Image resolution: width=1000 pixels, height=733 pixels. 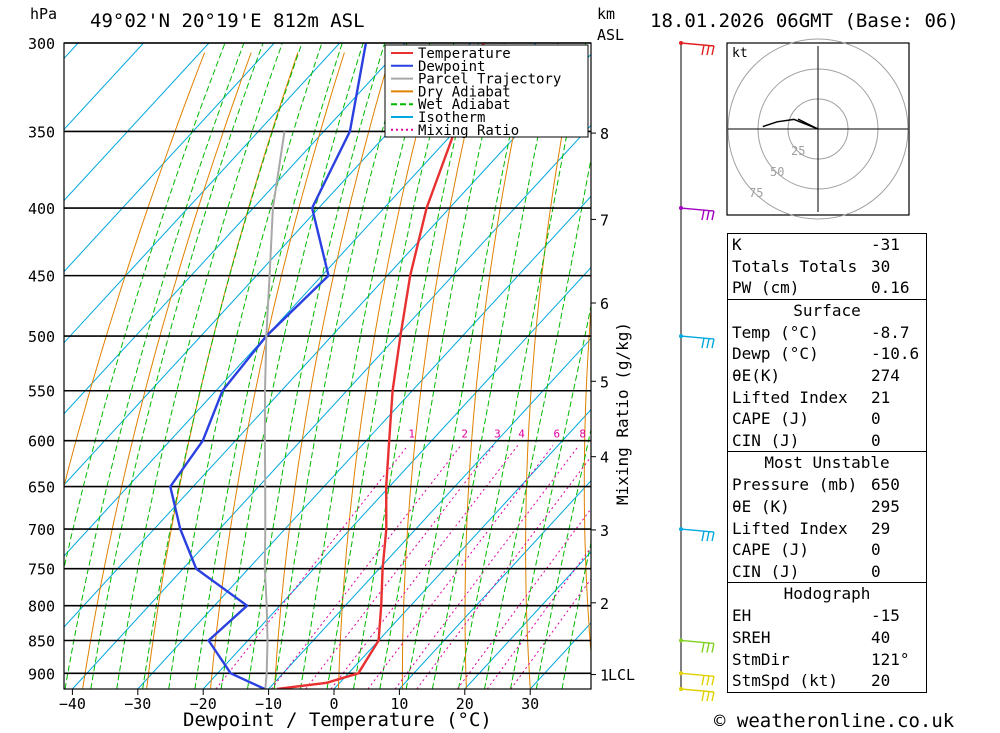 I want to click on k-row: K -31, so click(x=827, y=245).